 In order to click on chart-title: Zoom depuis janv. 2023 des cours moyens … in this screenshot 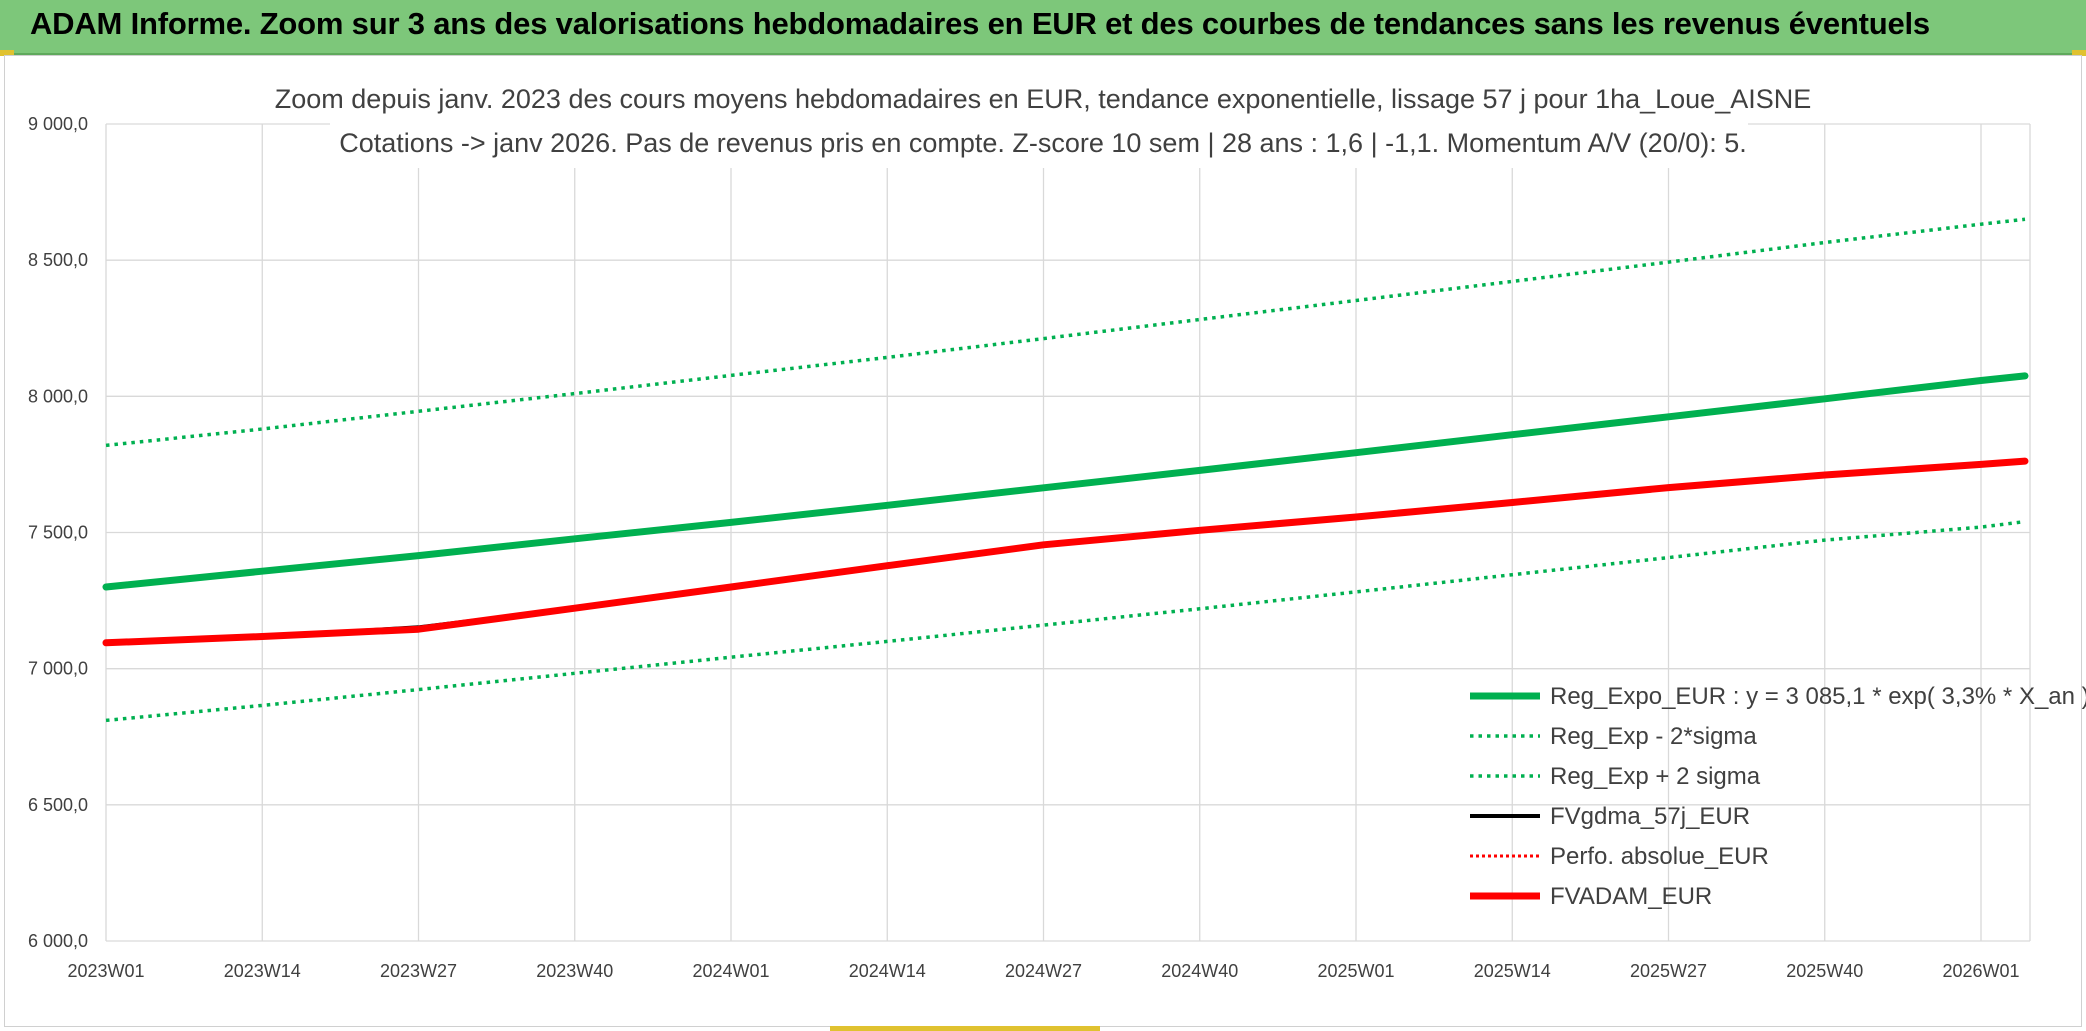, I will do `click(1043, 99)`.